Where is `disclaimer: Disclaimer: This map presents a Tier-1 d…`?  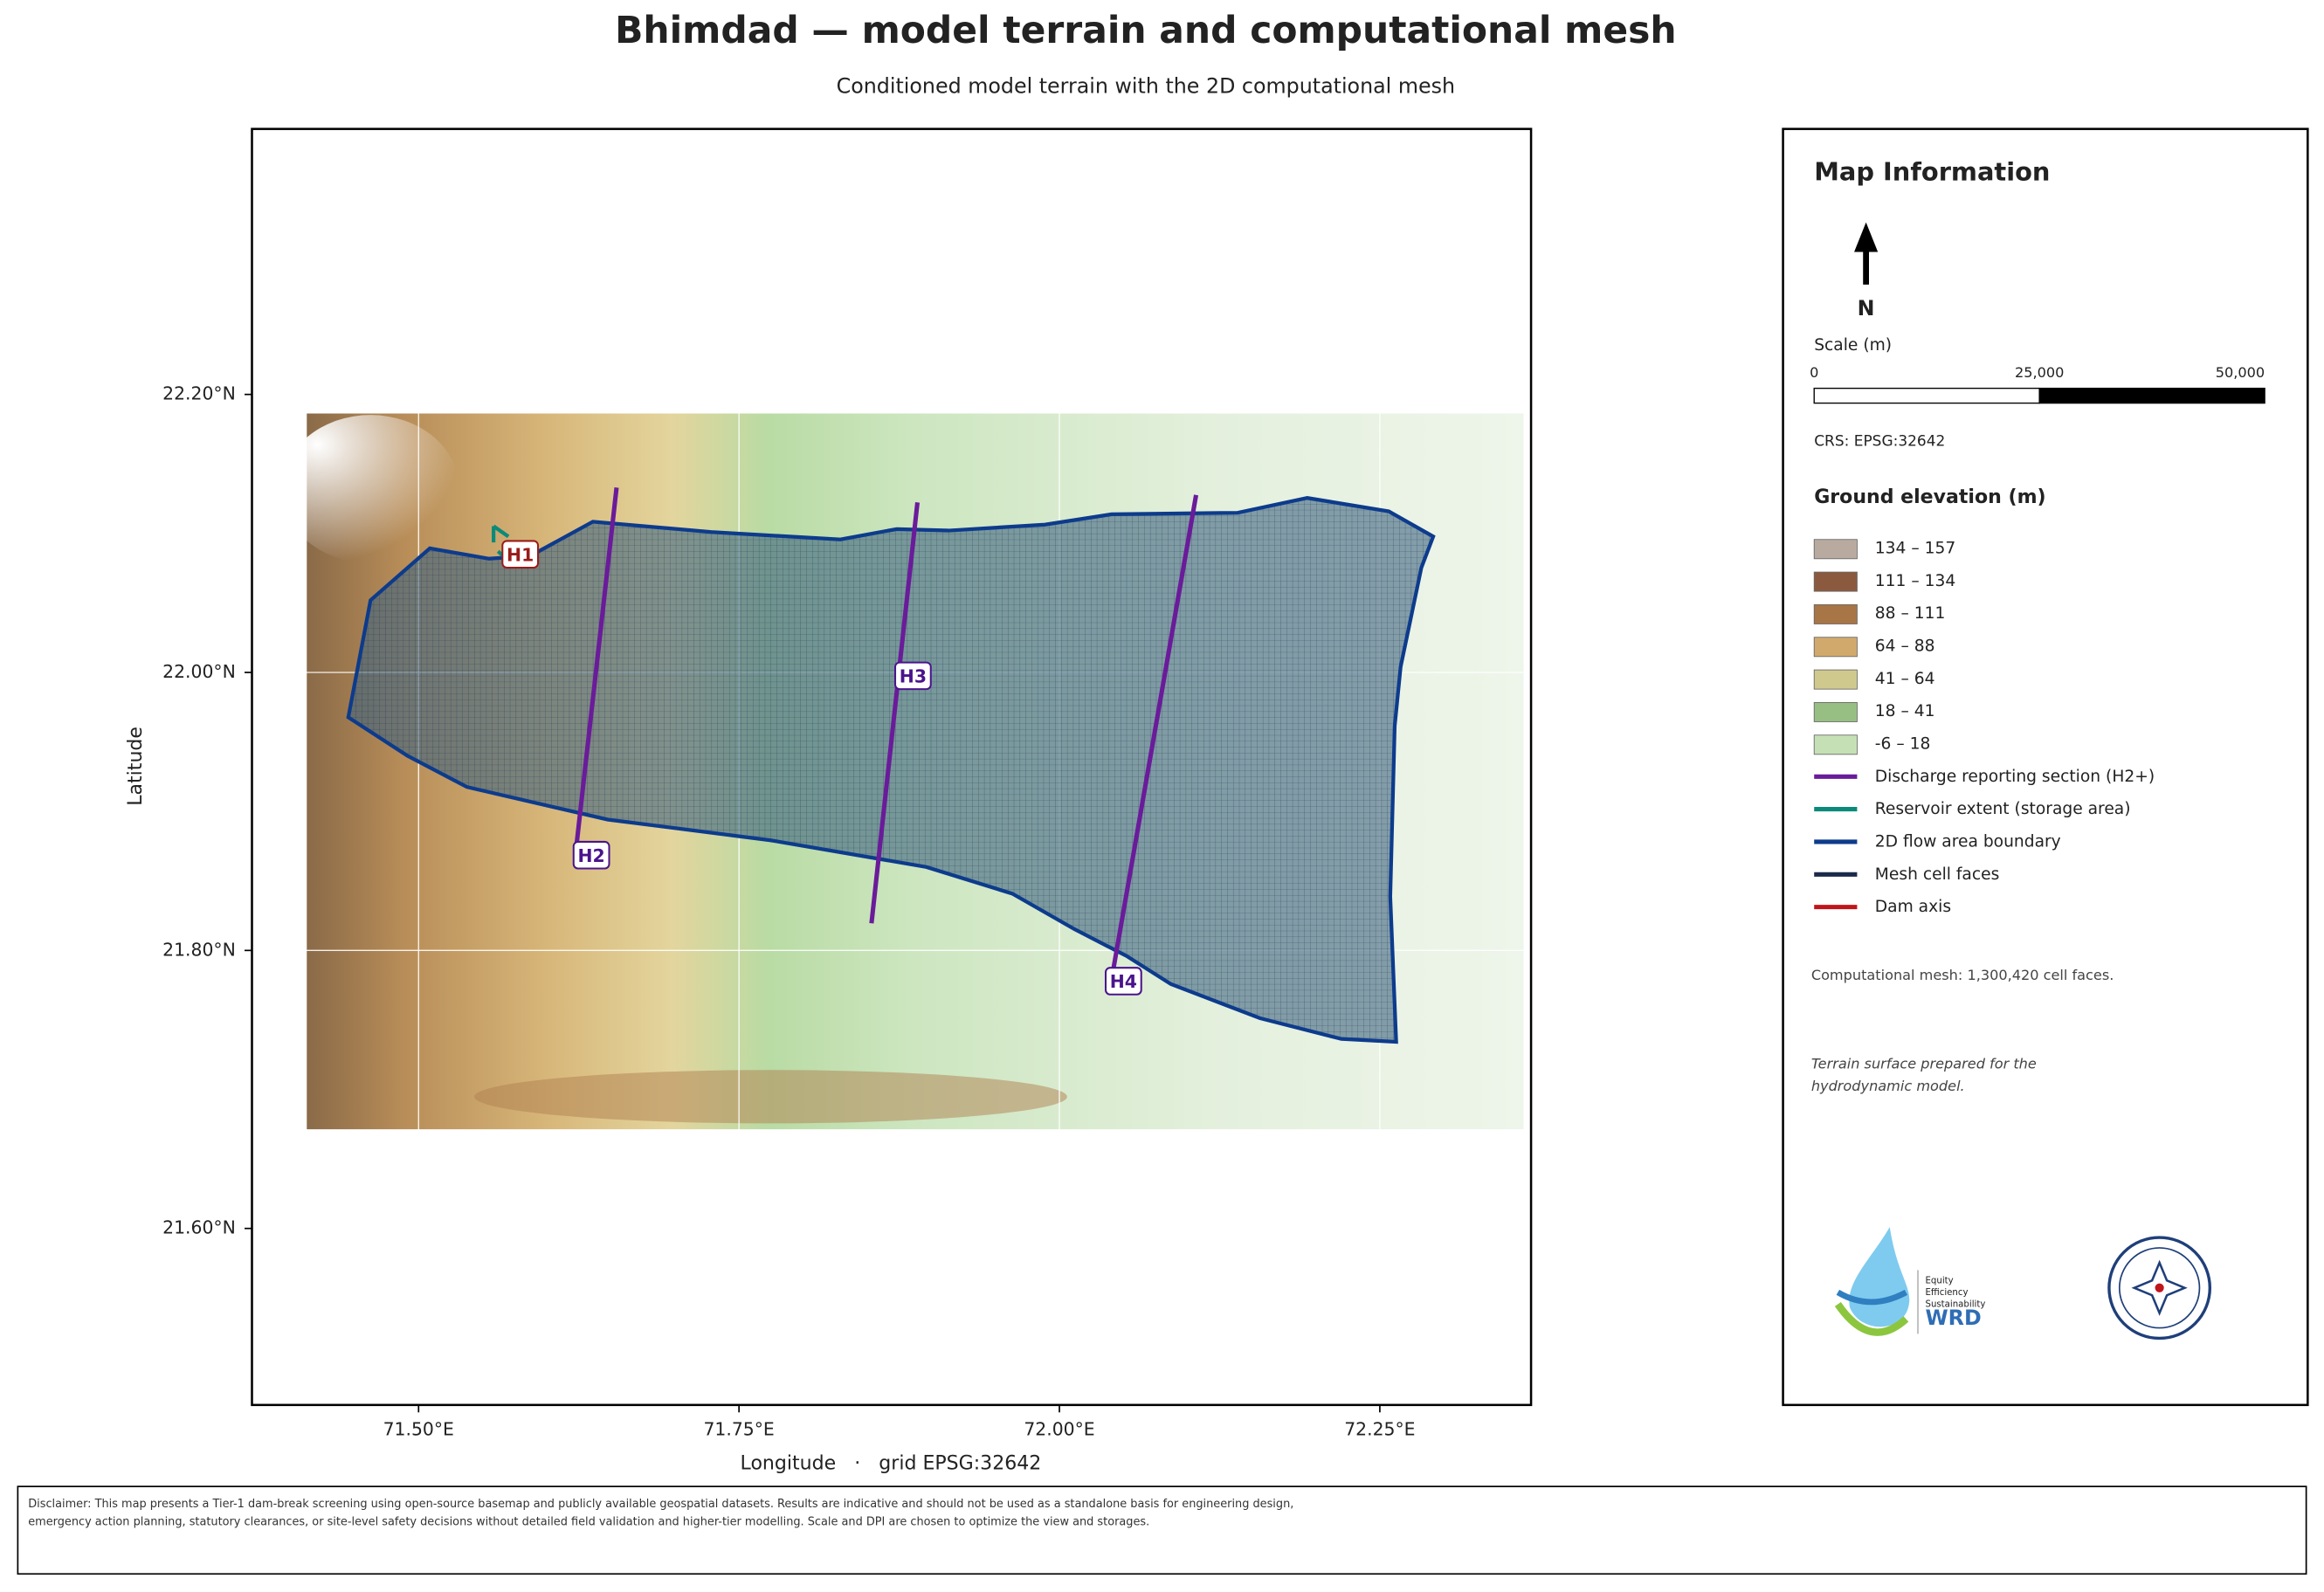
disclaimer: Disclaimer: This map presents a Tier-1 d… is located at coordinates (661, 1513).